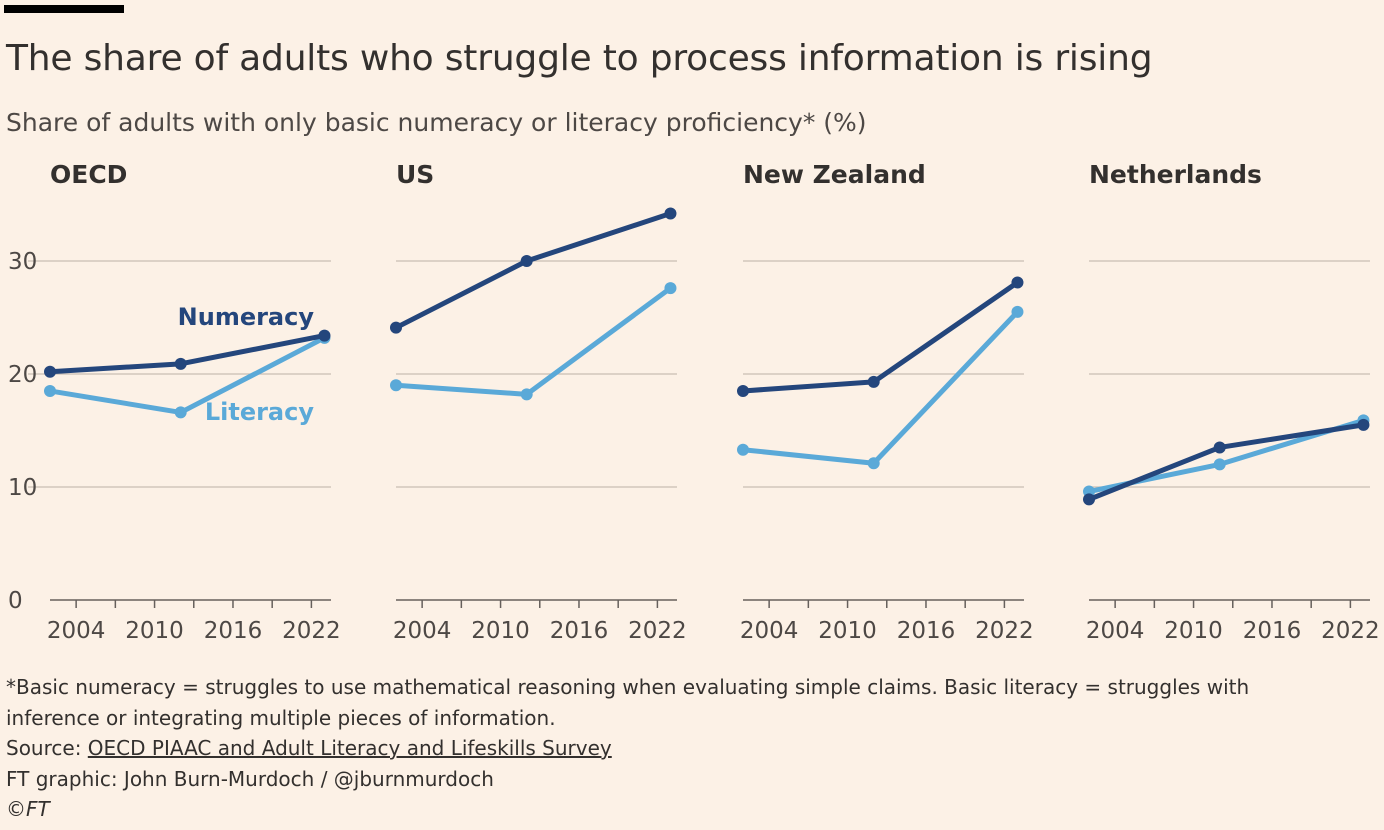 This screenshot has width=1384, height=830. Describe the element at coordinates (64, 9) in the screenshot. I see `ft-brand-bar` at that location.